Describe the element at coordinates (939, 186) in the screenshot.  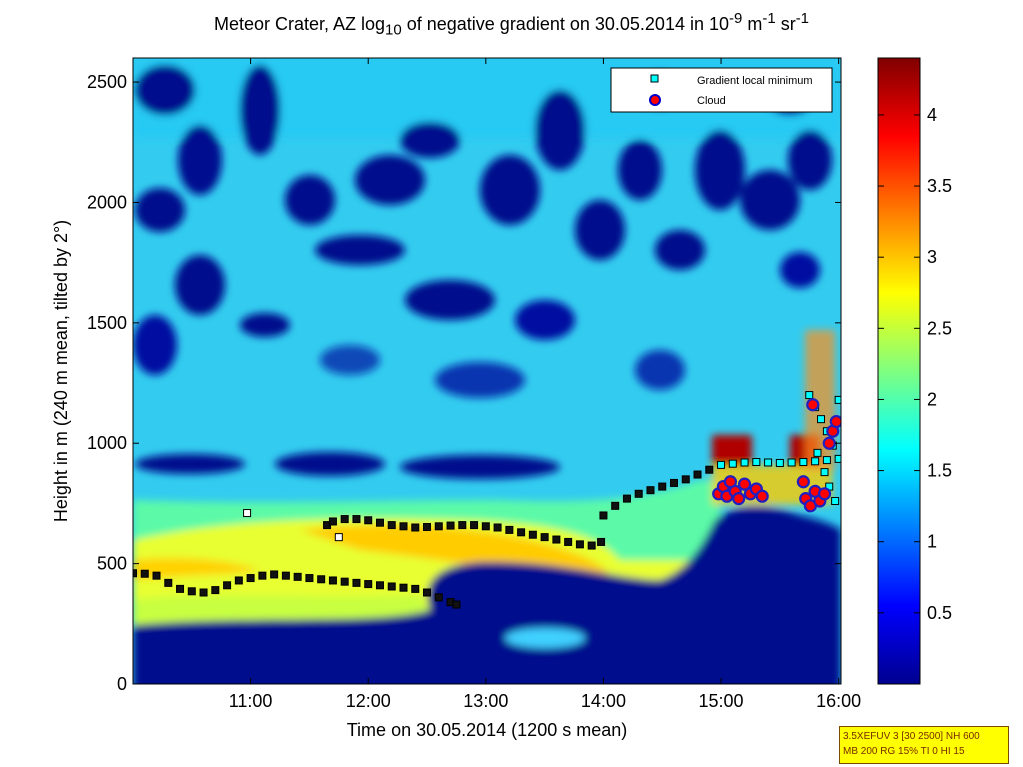
I see `colorbar-tick-label: 3.5` at that location.